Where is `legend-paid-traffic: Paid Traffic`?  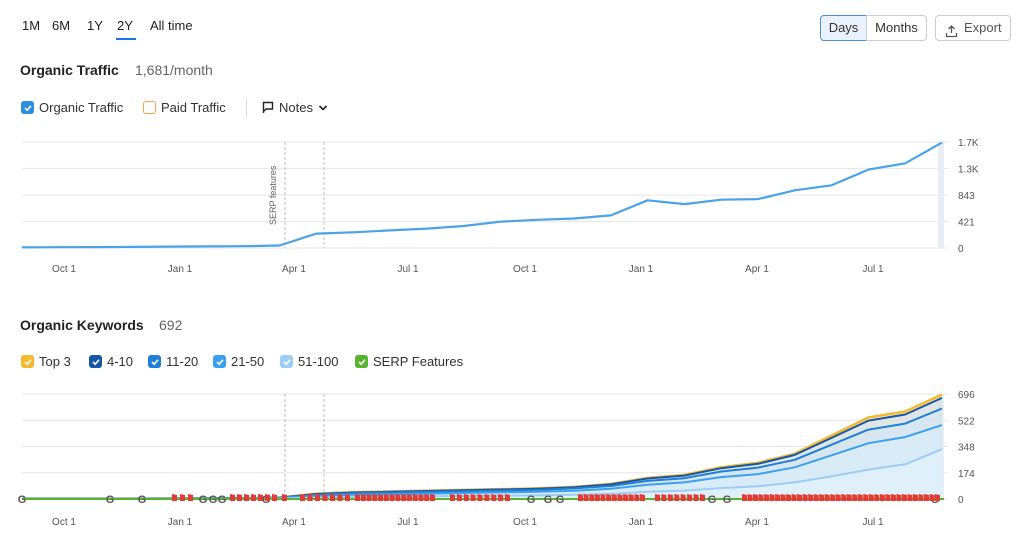
legend-paid-traffic: Paid Traffic is located at coordinates (184, 107).